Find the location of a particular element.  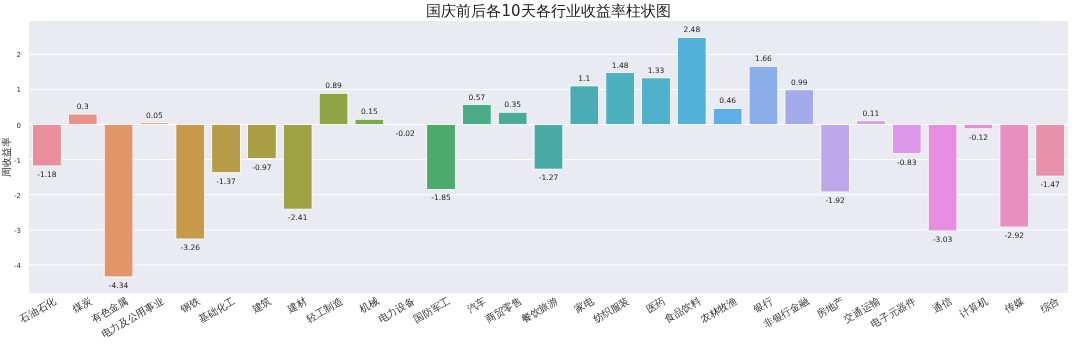

x-tick-label: 建材 is located at coordinates (297, 305).